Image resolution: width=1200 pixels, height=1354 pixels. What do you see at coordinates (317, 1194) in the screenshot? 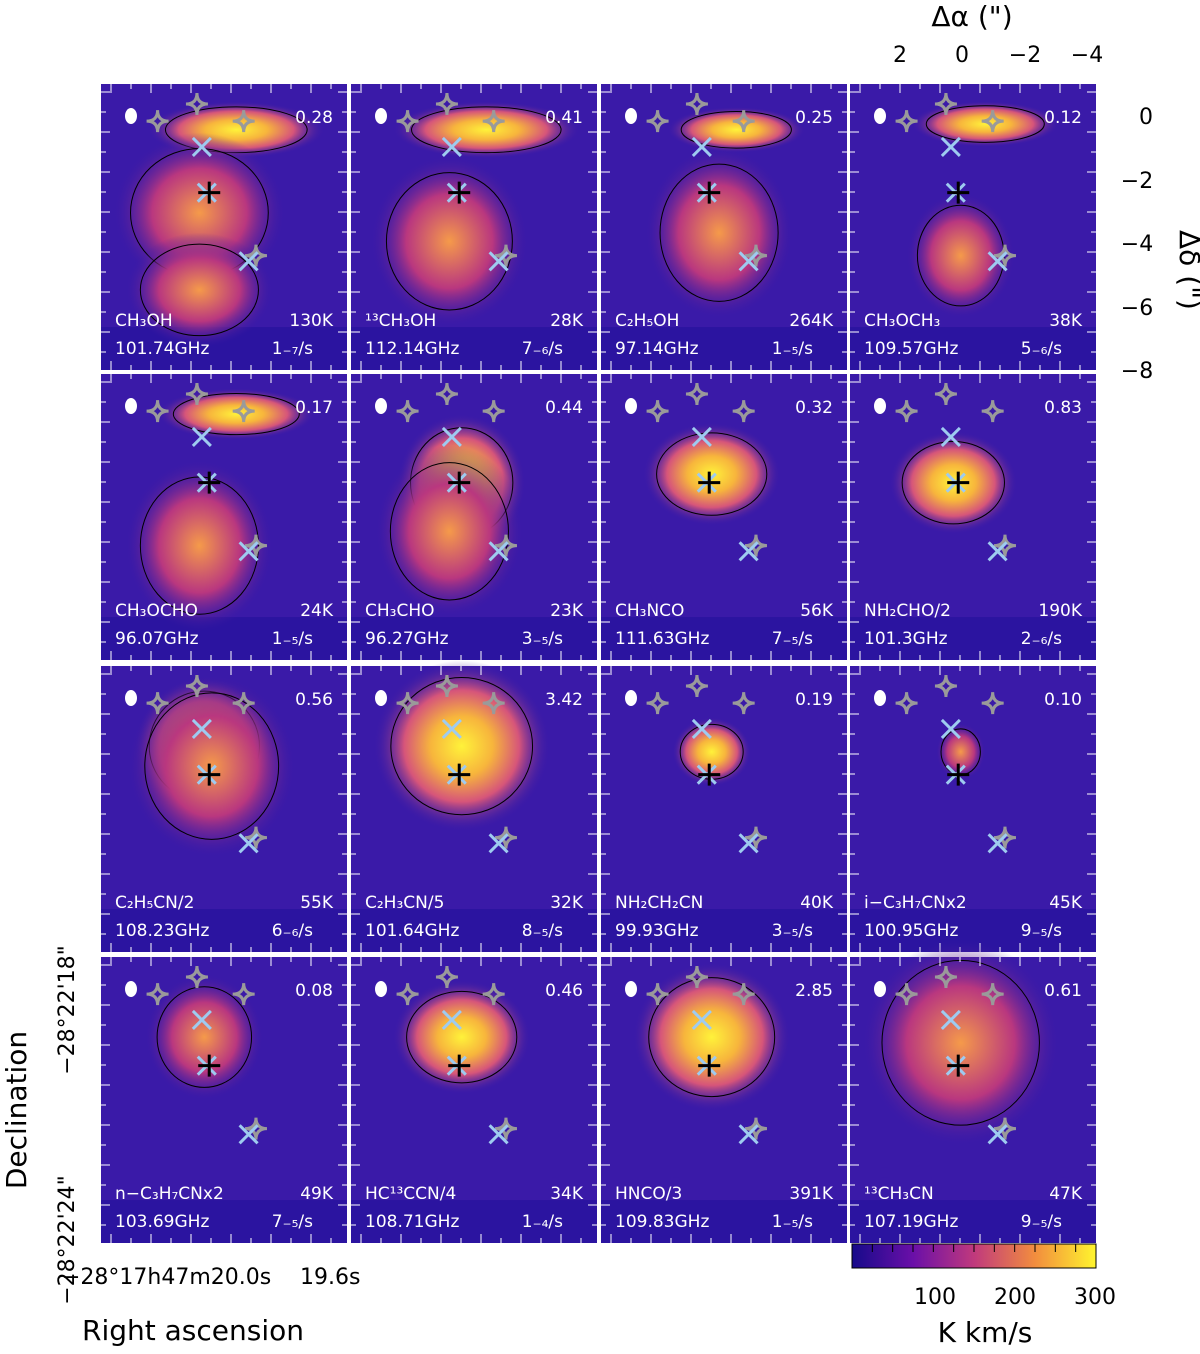
I see `panel-temperature: 49K` at bounding box center [317, 1194].